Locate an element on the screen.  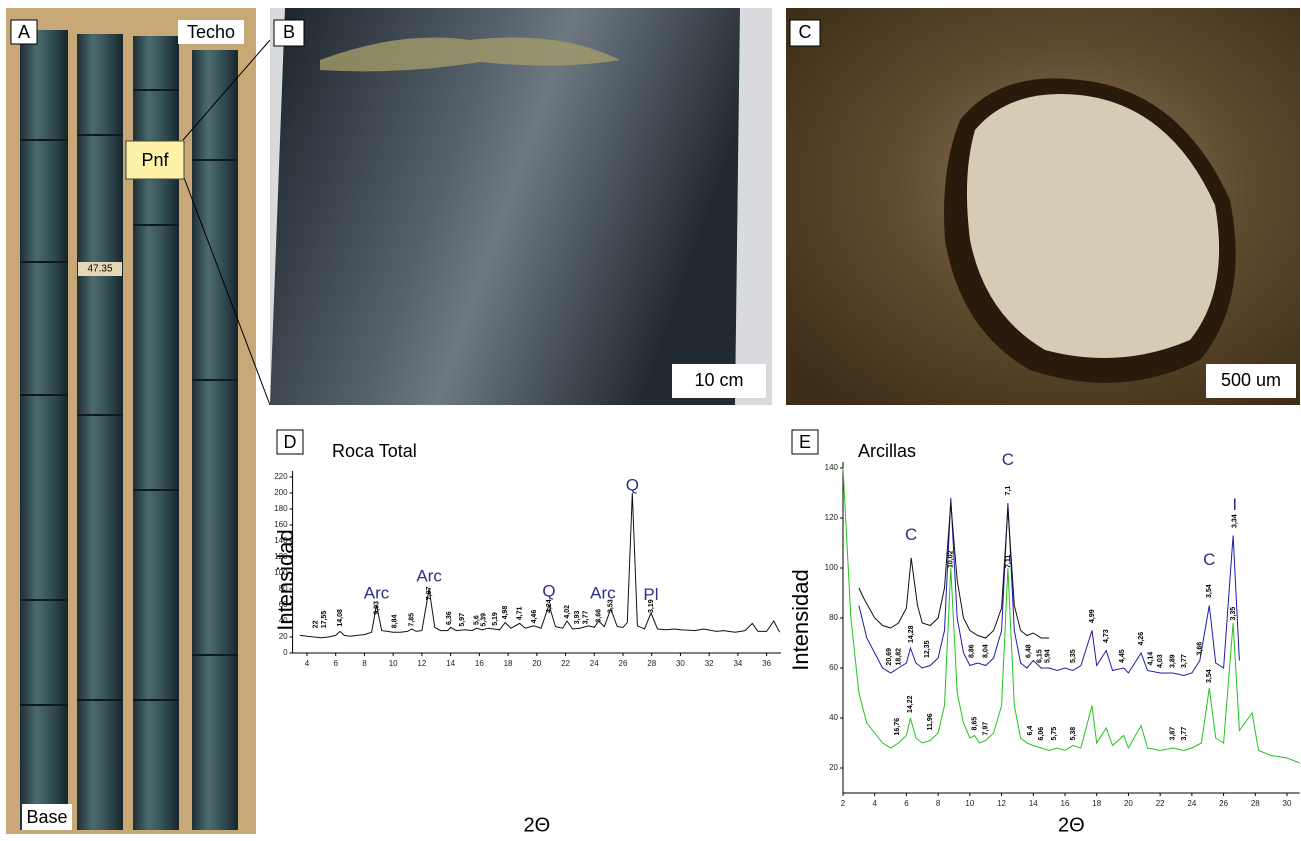
top-label: Techo is located at coordinates (211, 32).